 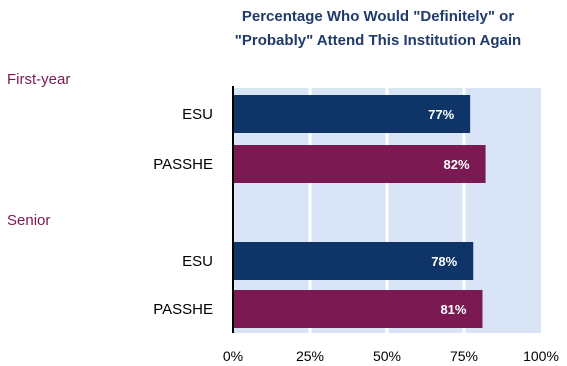 I want to click on data-label: 82%, so click(x=457, y=164).